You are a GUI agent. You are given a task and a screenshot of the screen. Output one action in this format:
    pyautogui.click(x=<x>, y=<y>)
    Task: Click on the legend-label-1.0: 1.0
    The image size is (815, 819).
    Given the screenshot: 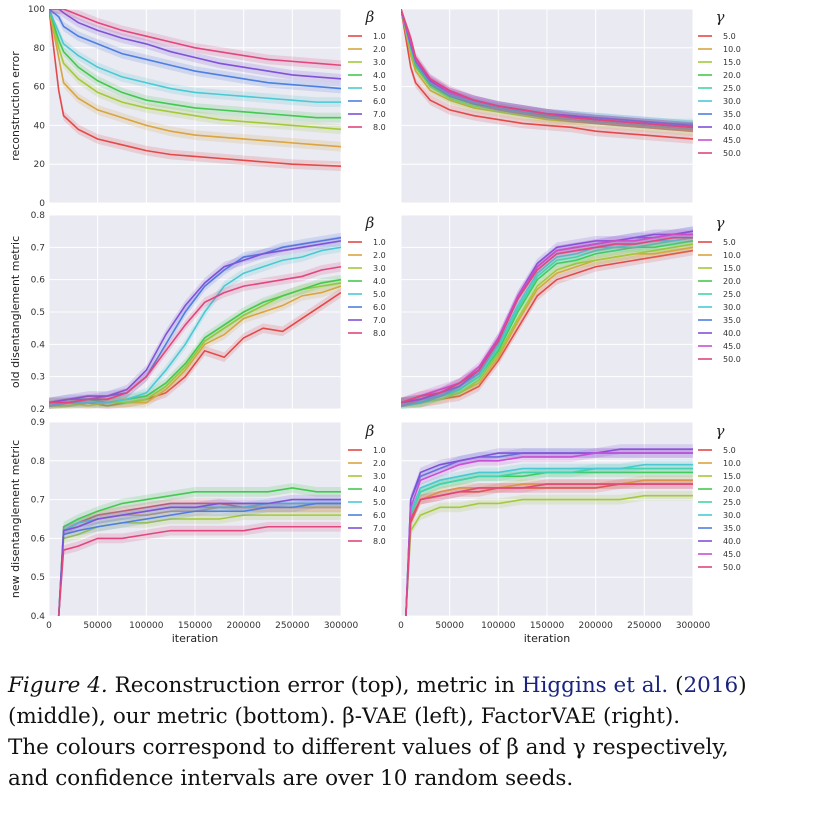 What is the action you would take?
    pyautogui.click(x=379, y=242)
    